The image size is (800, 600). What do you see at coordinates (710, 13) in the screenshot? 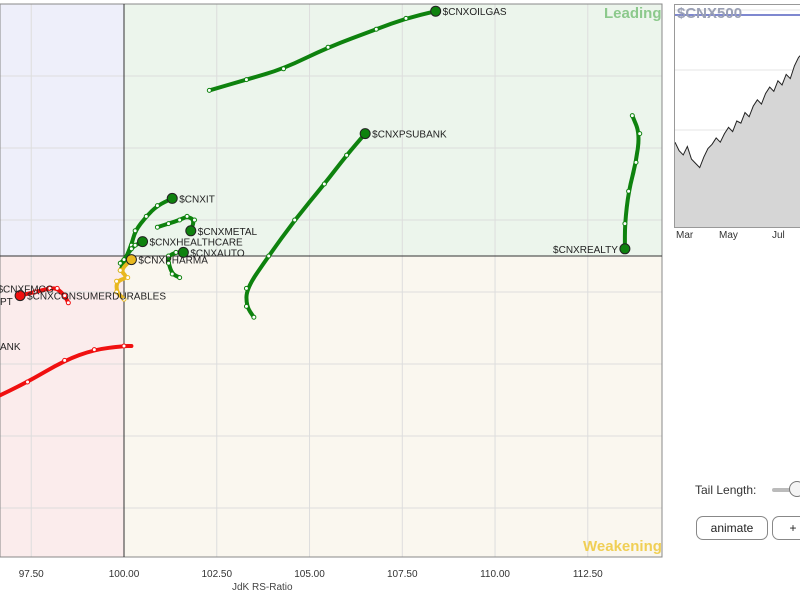
I see `price-chart-title: $CNX500` at bounding box center [710, 13].